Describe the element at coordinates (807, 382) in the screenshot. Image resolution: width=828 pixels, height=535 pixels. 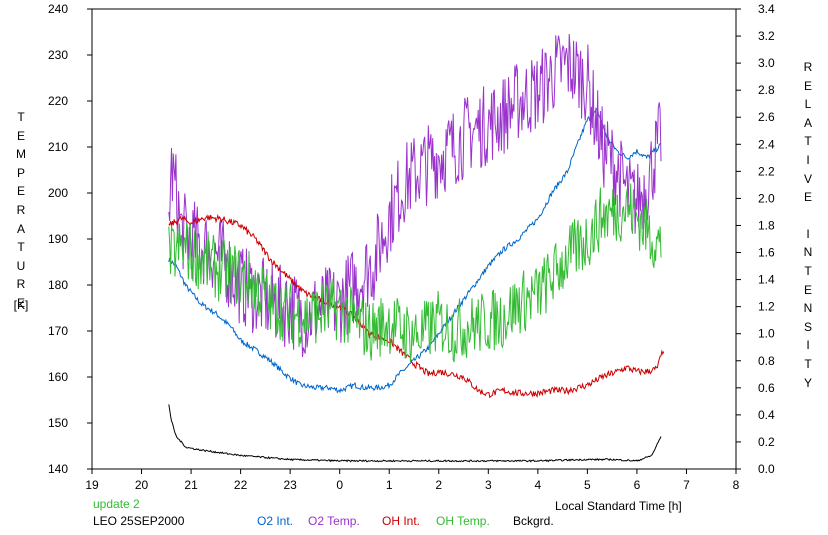
I see `axis-label-letter: Y` at that location.